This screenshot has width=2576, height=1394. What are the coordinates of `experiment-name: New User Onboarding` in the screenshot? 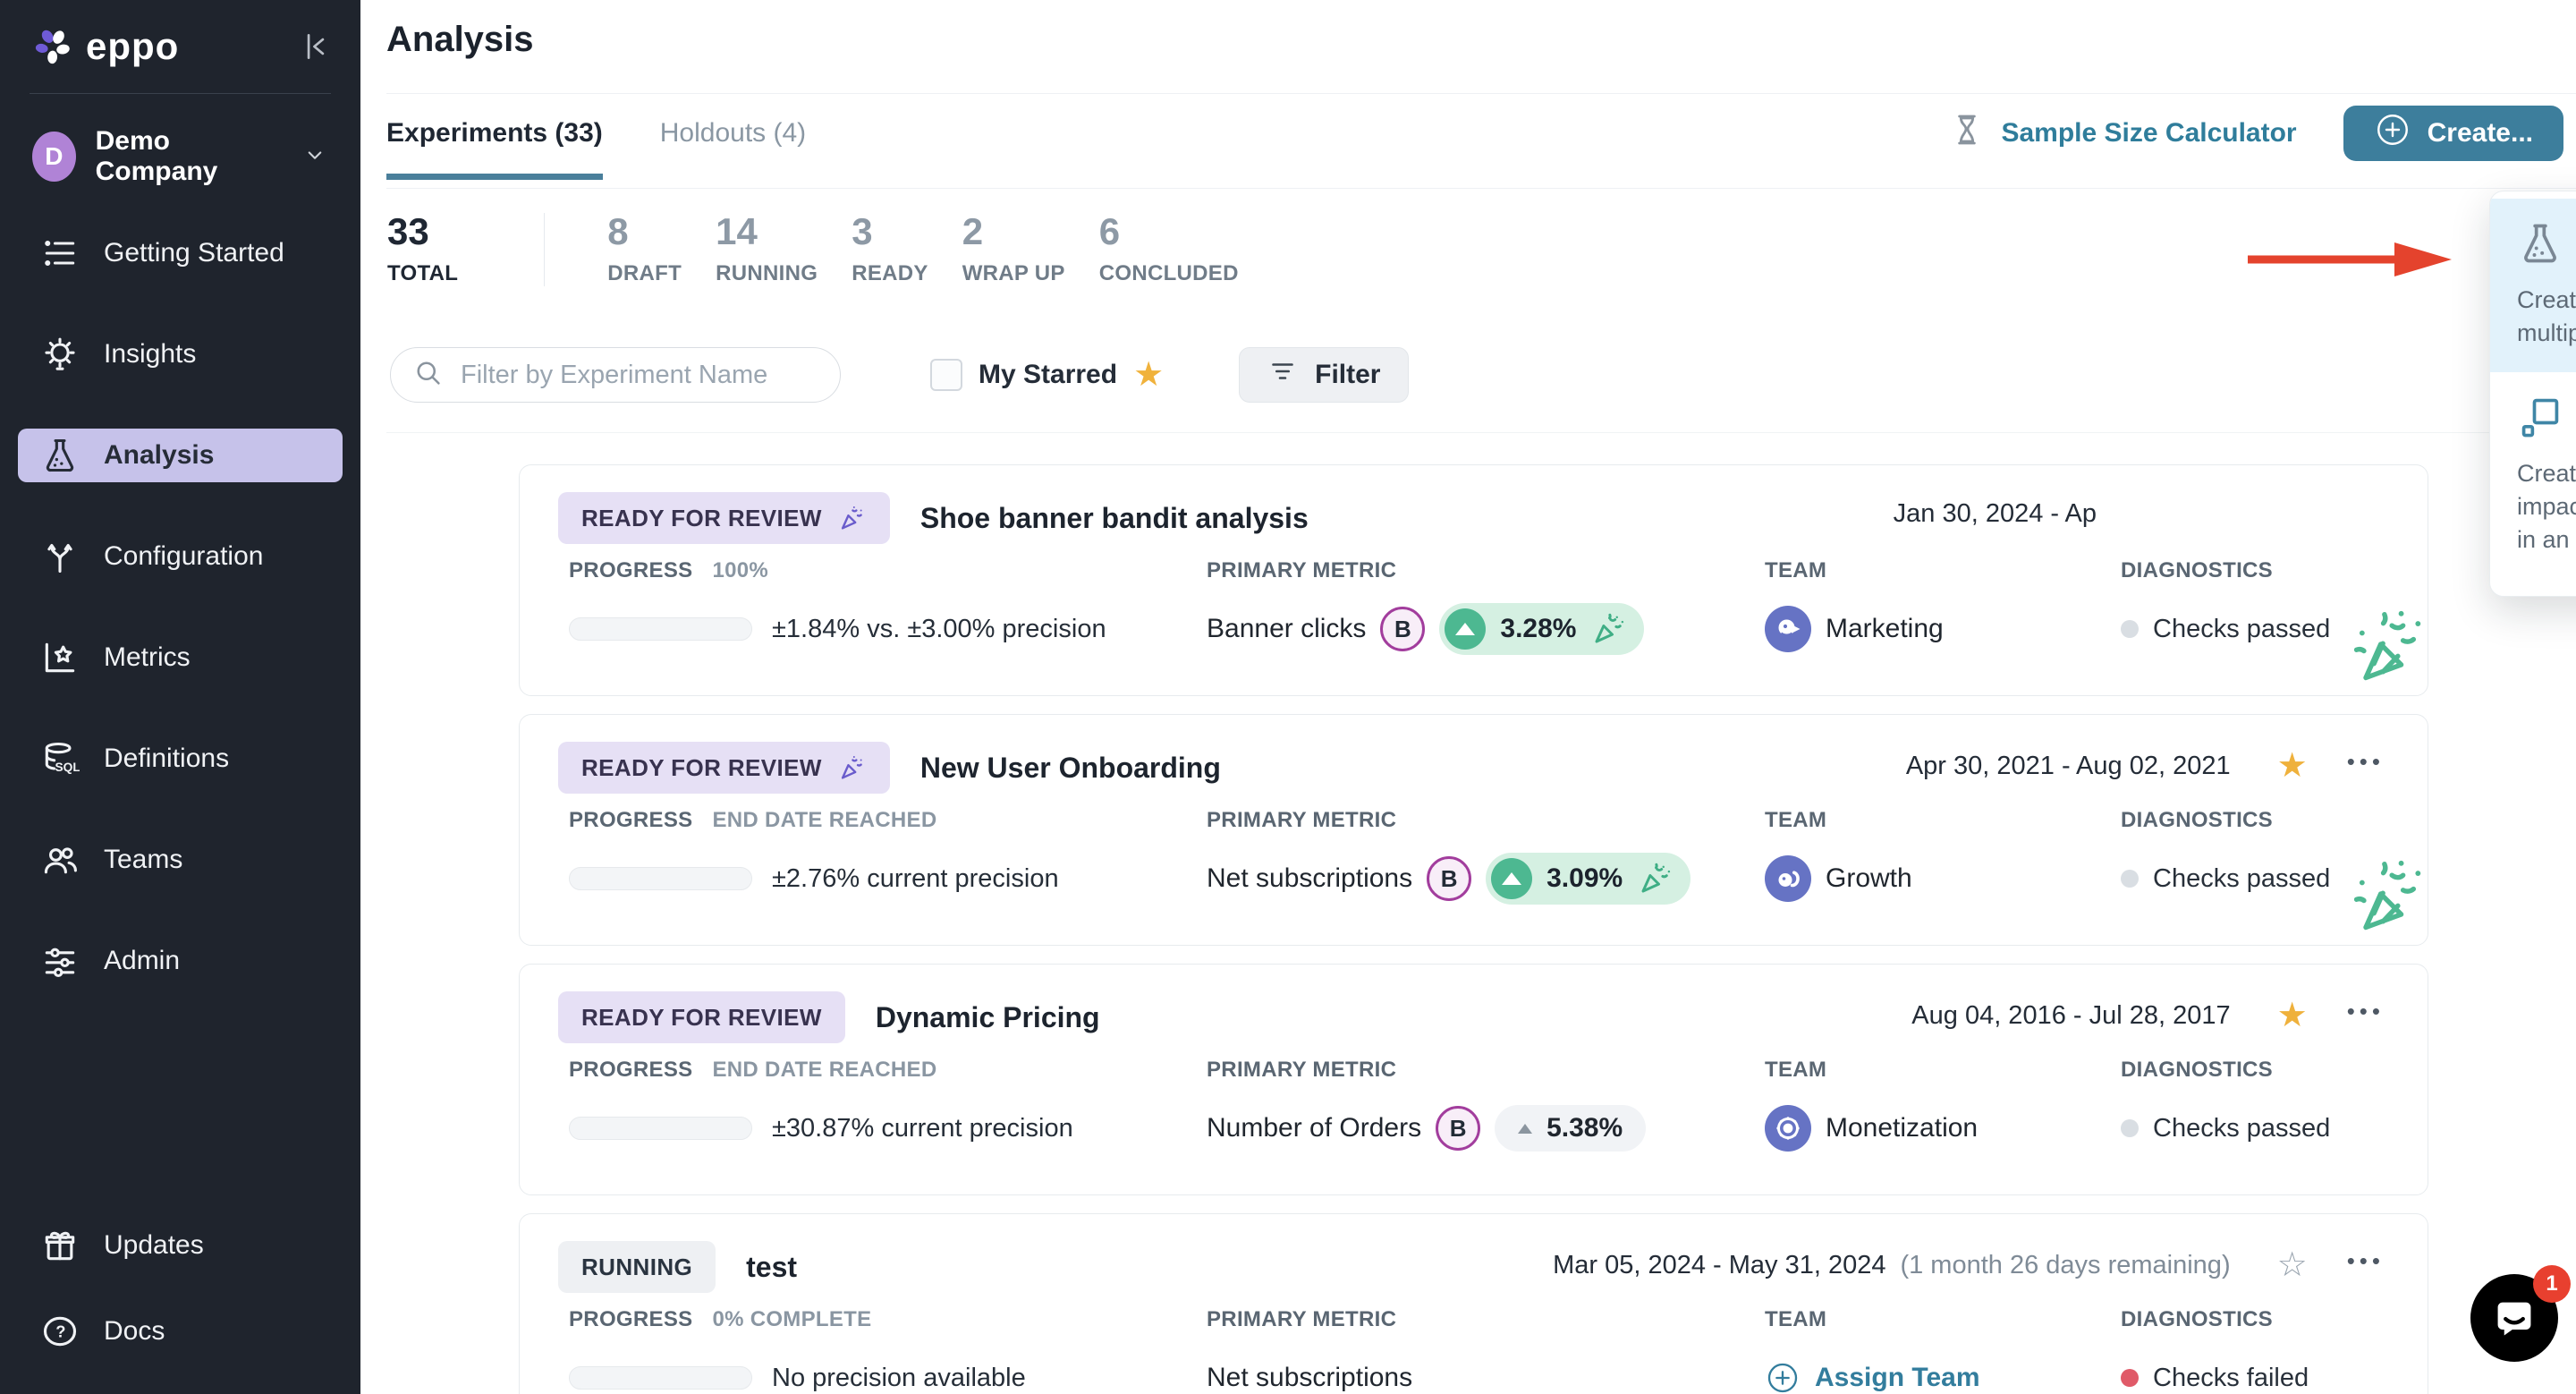 It's located at (1070, 768).